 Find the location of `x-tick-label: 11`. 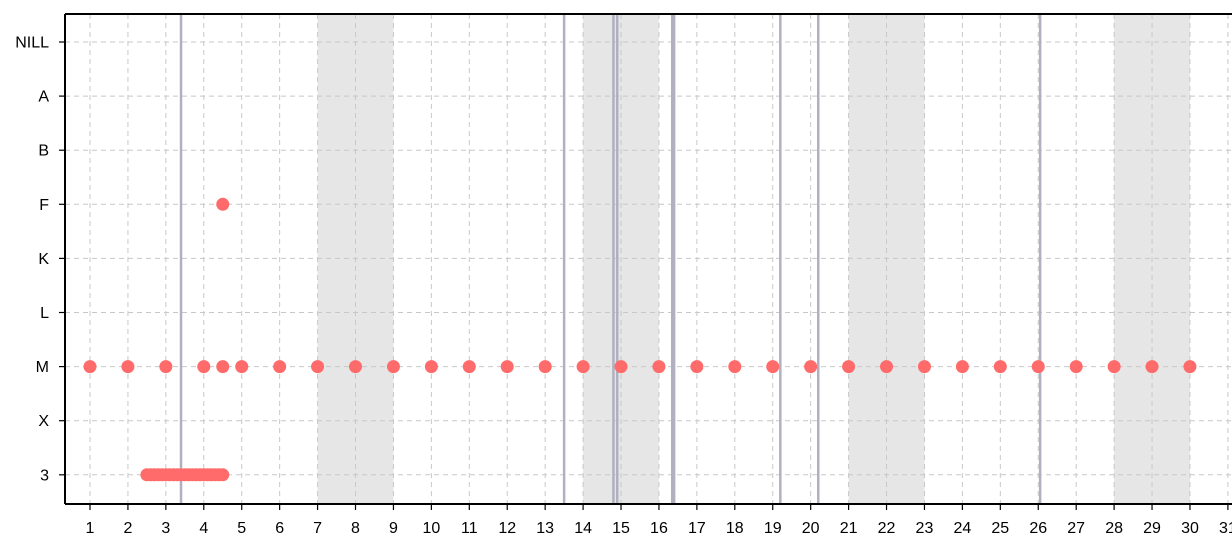

x-tick-label: 11 is located at coordinates (469, 528).